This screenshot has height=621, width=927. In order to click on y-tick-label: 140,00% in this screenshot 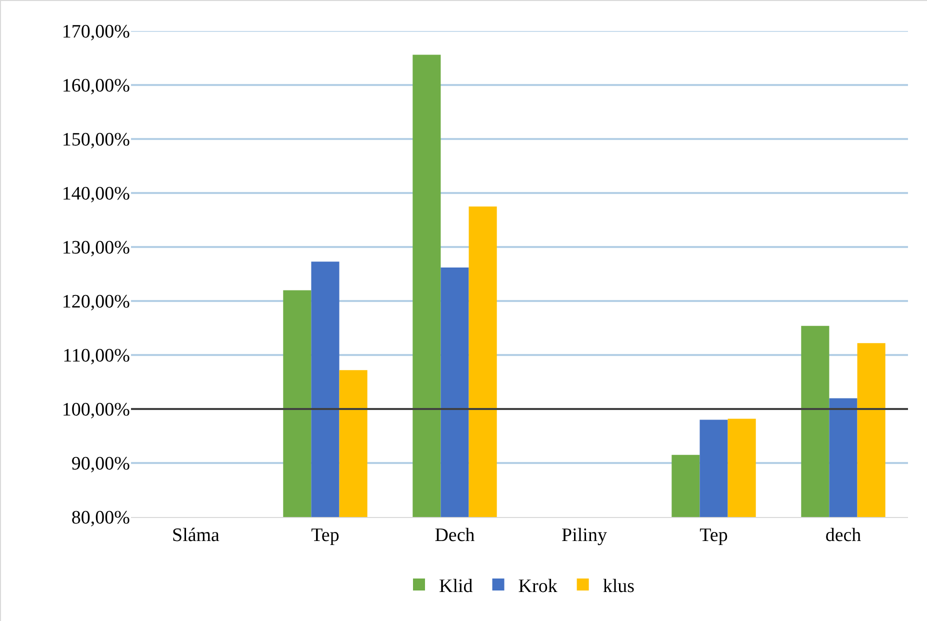, I will do `click(96, 194)`.